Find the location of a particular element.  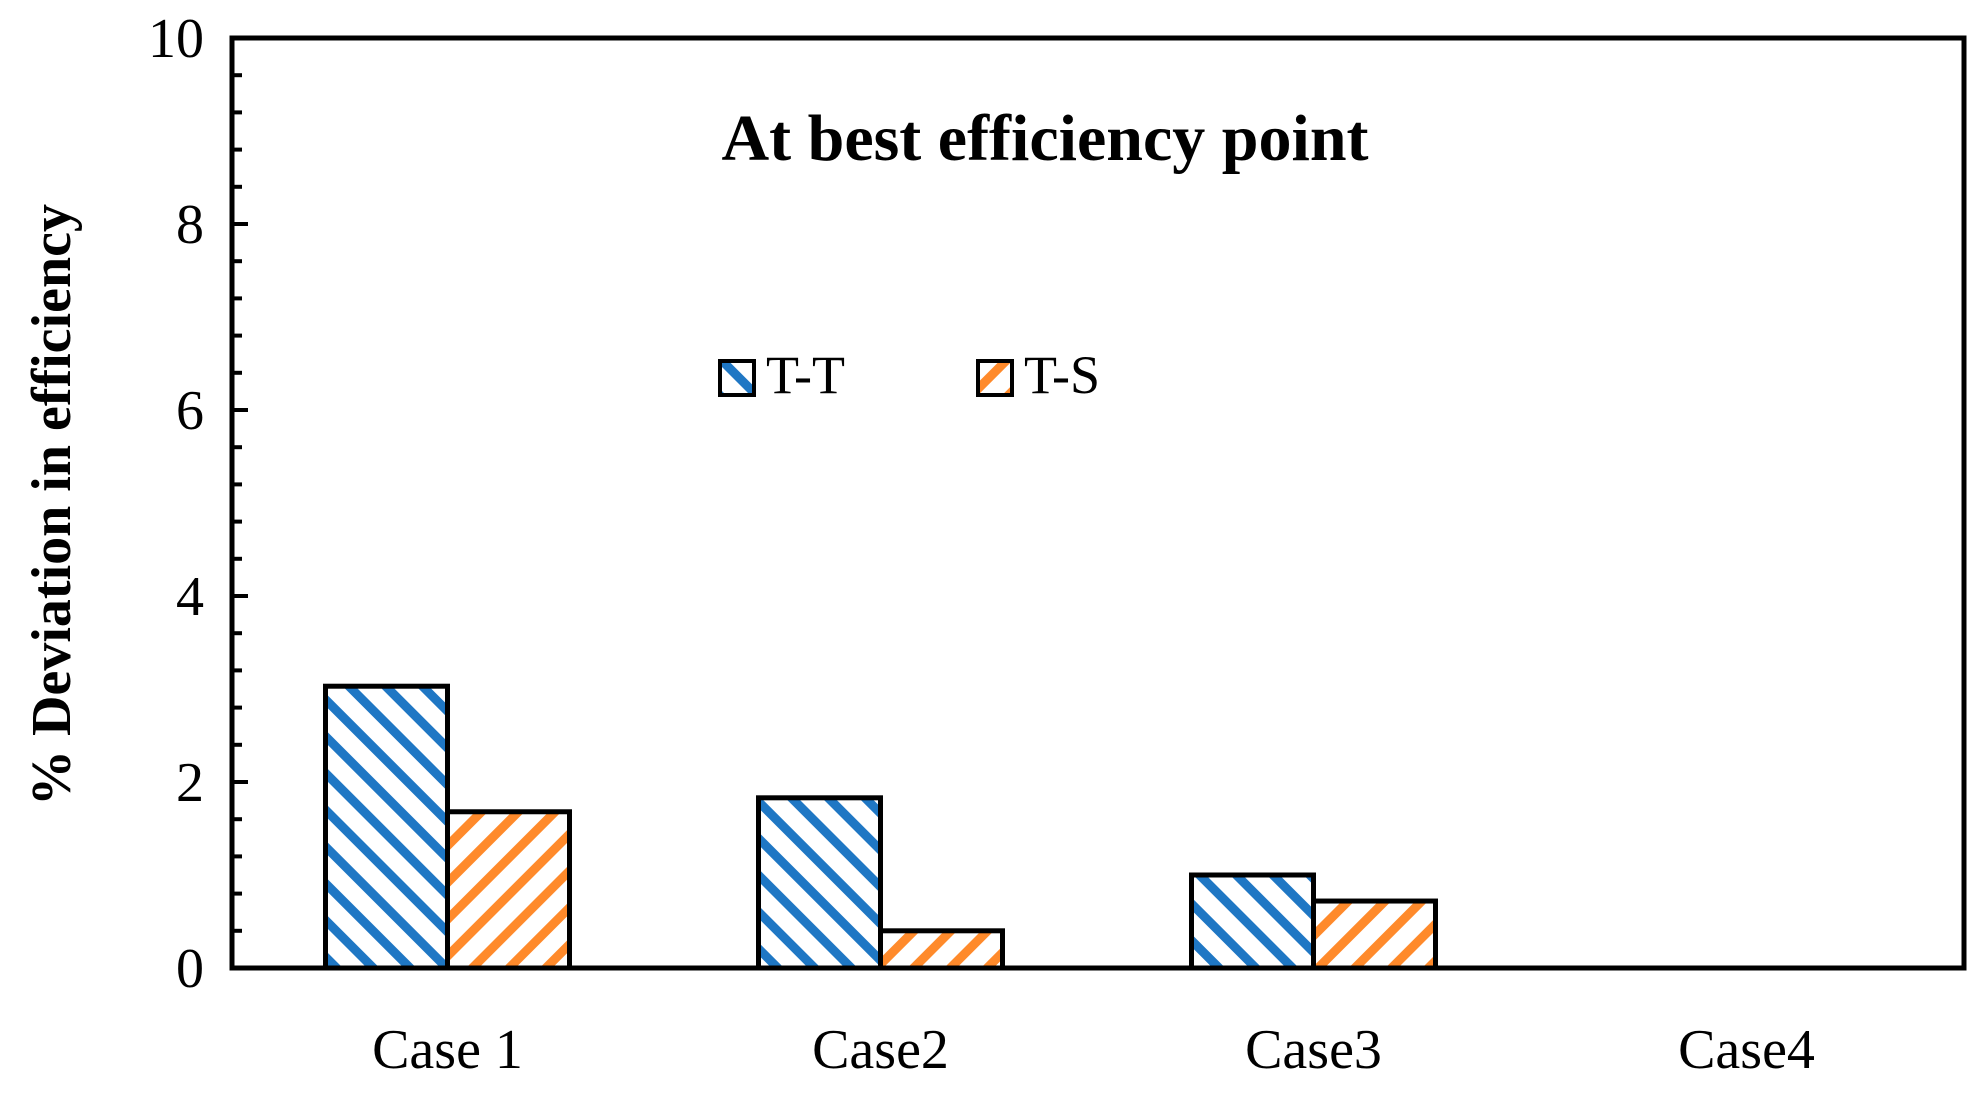

legend-item-ts: T-S is located at coordinates (1038, 375).